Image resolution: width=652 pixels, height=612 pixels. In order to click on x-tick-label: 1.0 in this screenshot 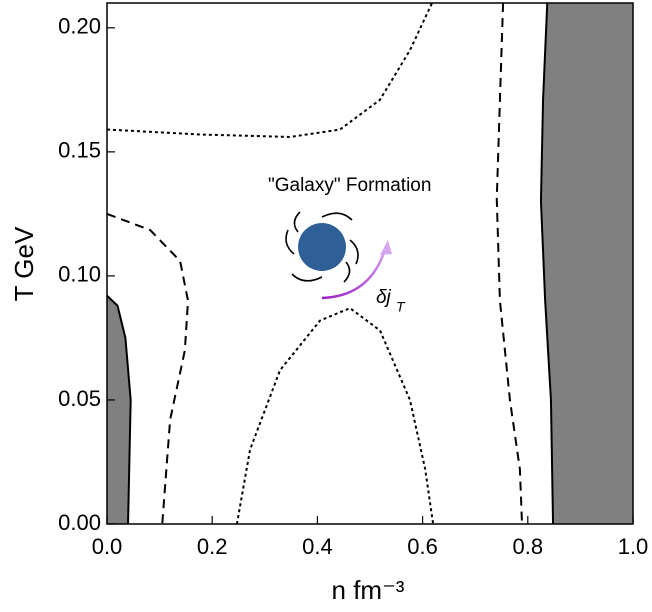, I will do `click(633, 546)`.